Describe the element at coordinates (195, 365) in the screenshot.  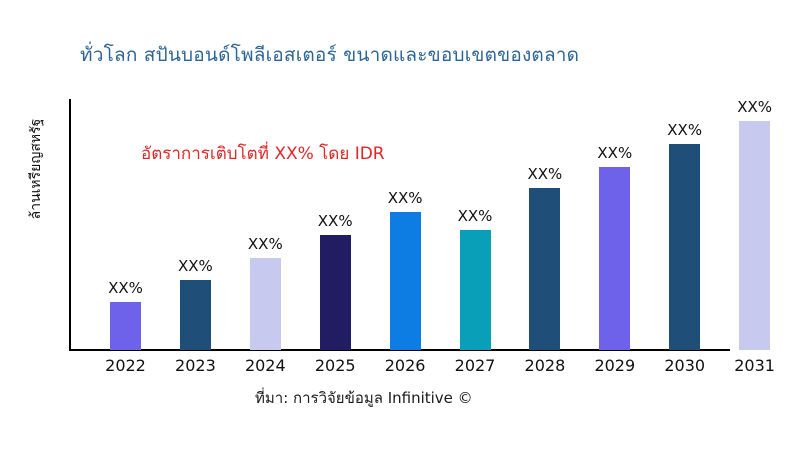
I see `x-tick-2023: 2023` at that location.